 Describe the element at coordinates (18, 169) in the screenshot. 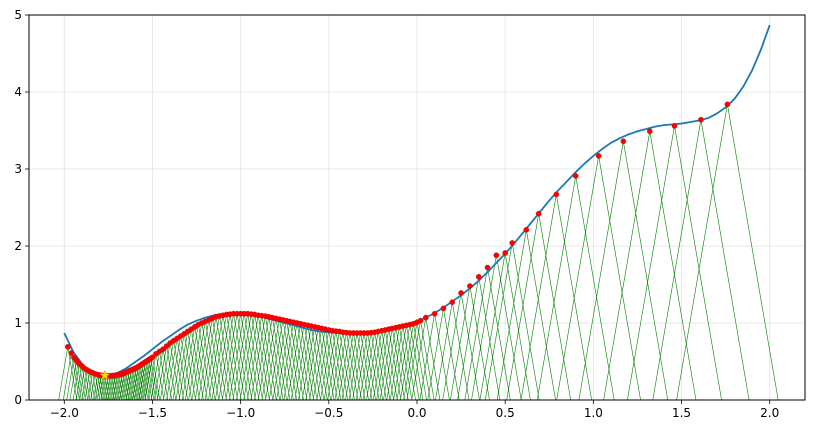

I see `y-tick-label: 3` at that location.